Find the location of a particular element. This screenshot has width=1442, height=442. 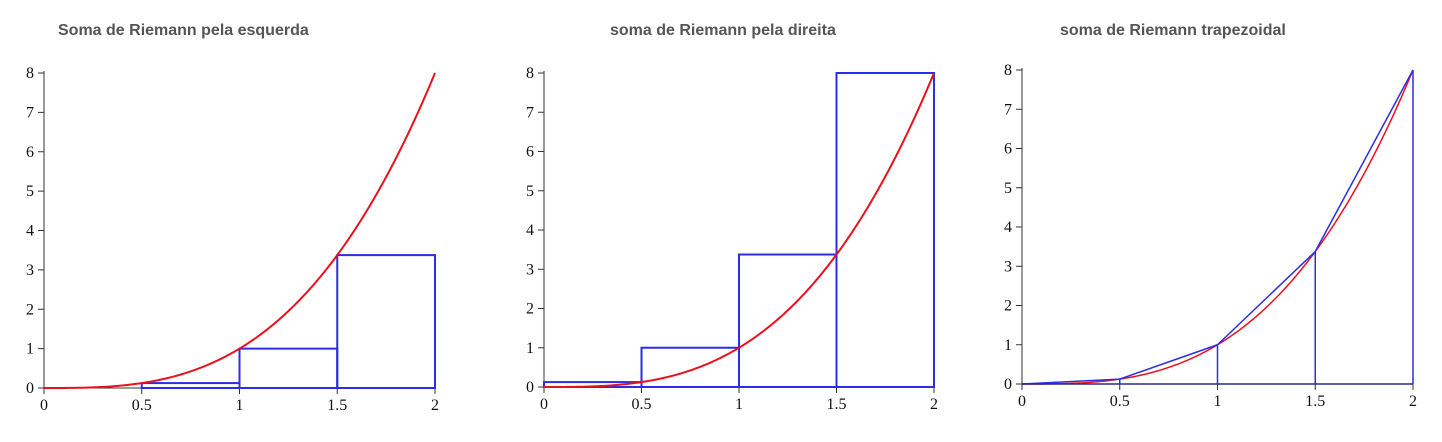

chart-title: Soma de Riemann pela esquerda is located at coordinates (183, 30).